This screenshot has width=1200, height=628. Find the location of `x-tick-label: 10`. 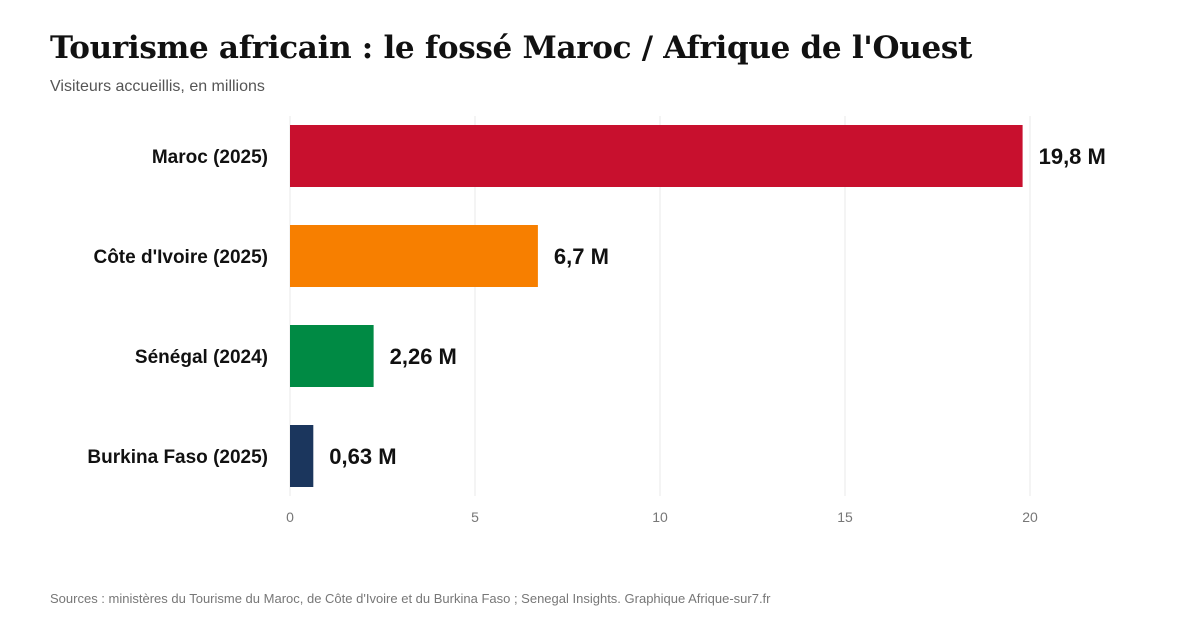

x-tick-label: 10 is located at coordinates (660, 517).